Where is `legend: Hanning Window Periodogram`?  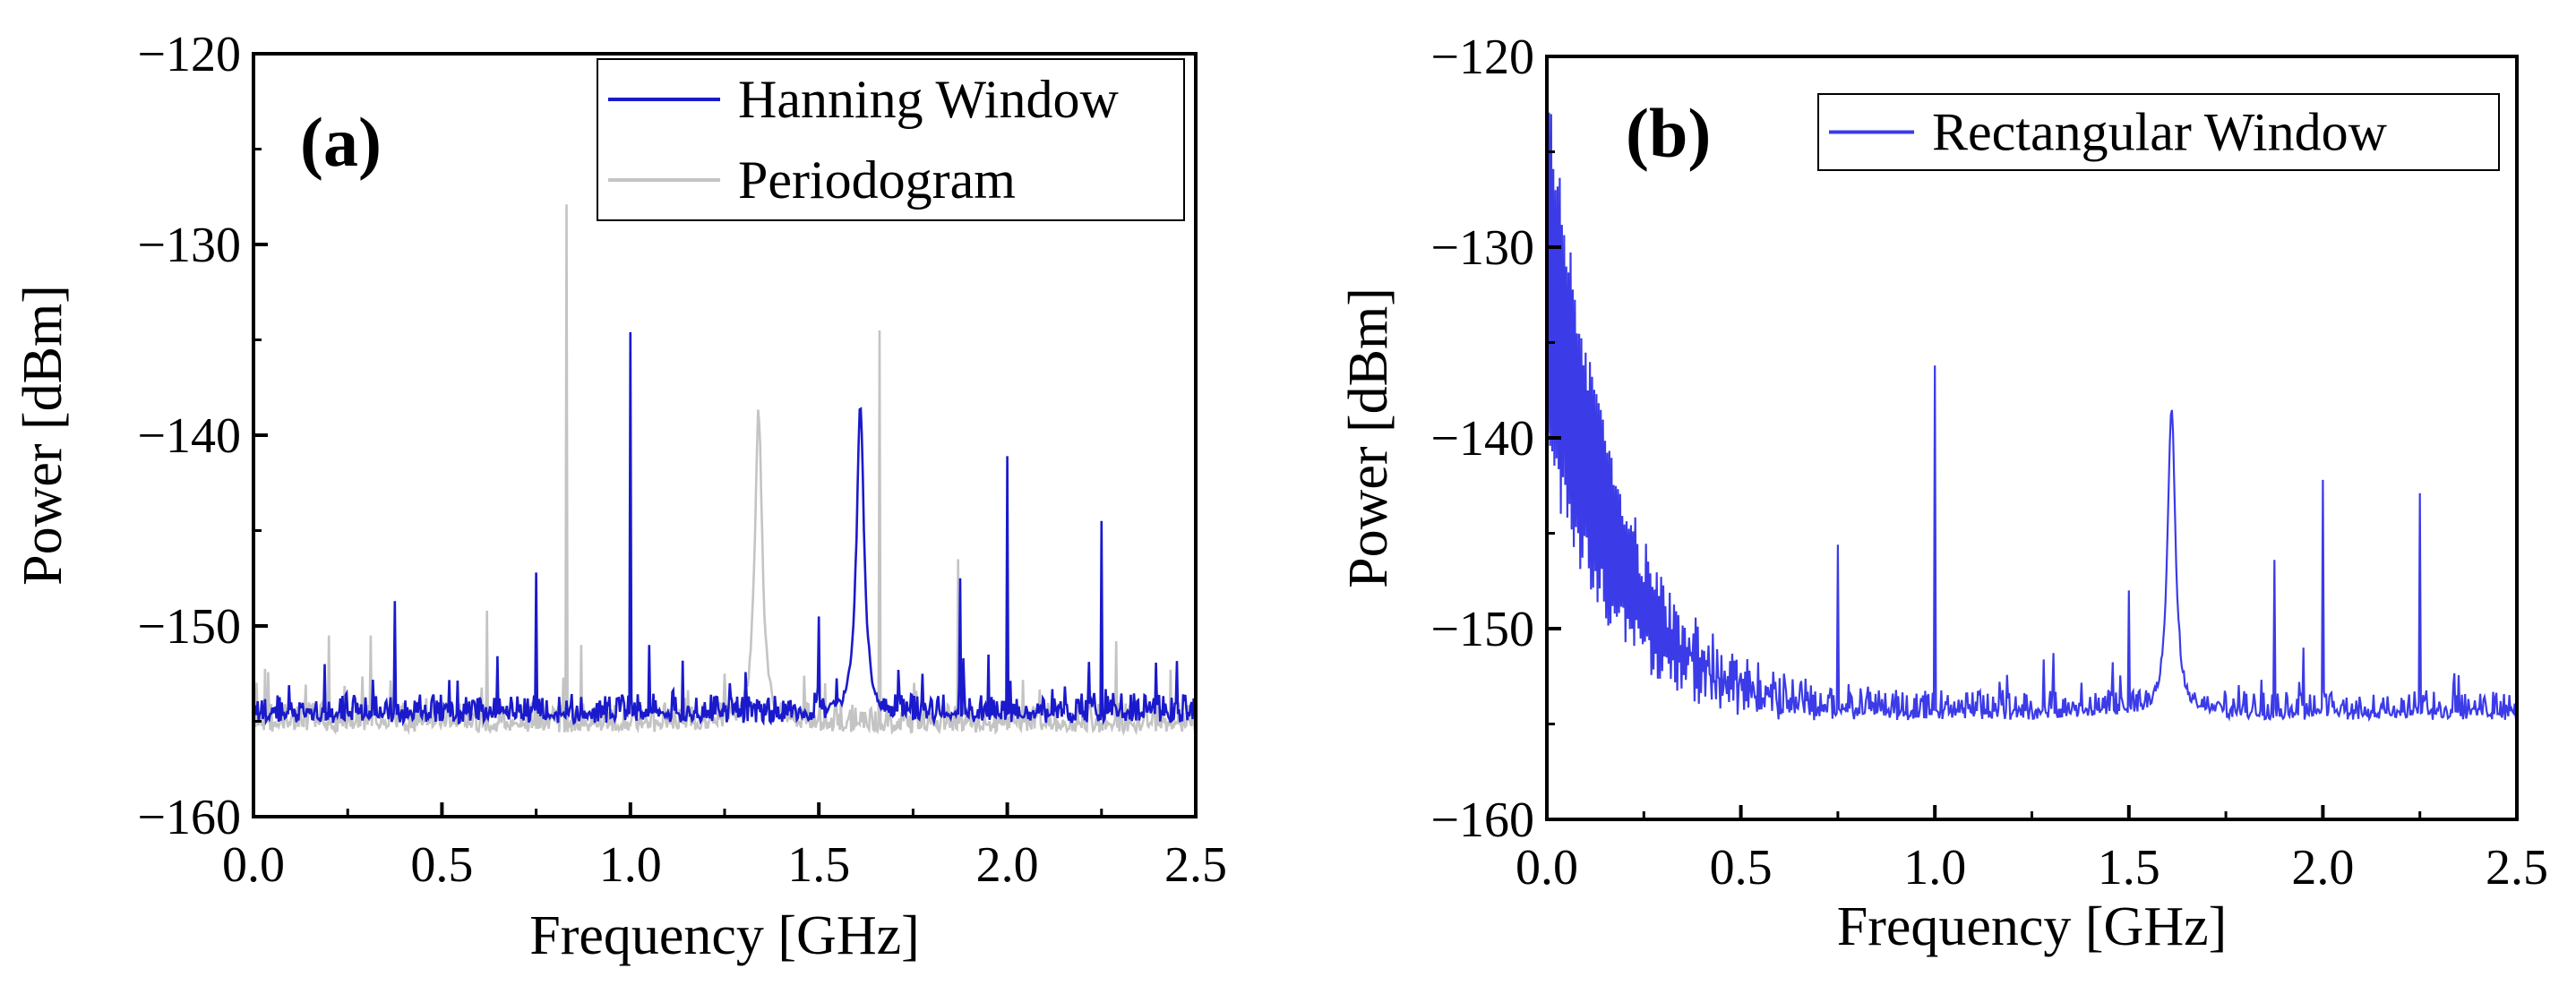
legend: Hanning Window Periodogram is located at coordinates (891, 139).